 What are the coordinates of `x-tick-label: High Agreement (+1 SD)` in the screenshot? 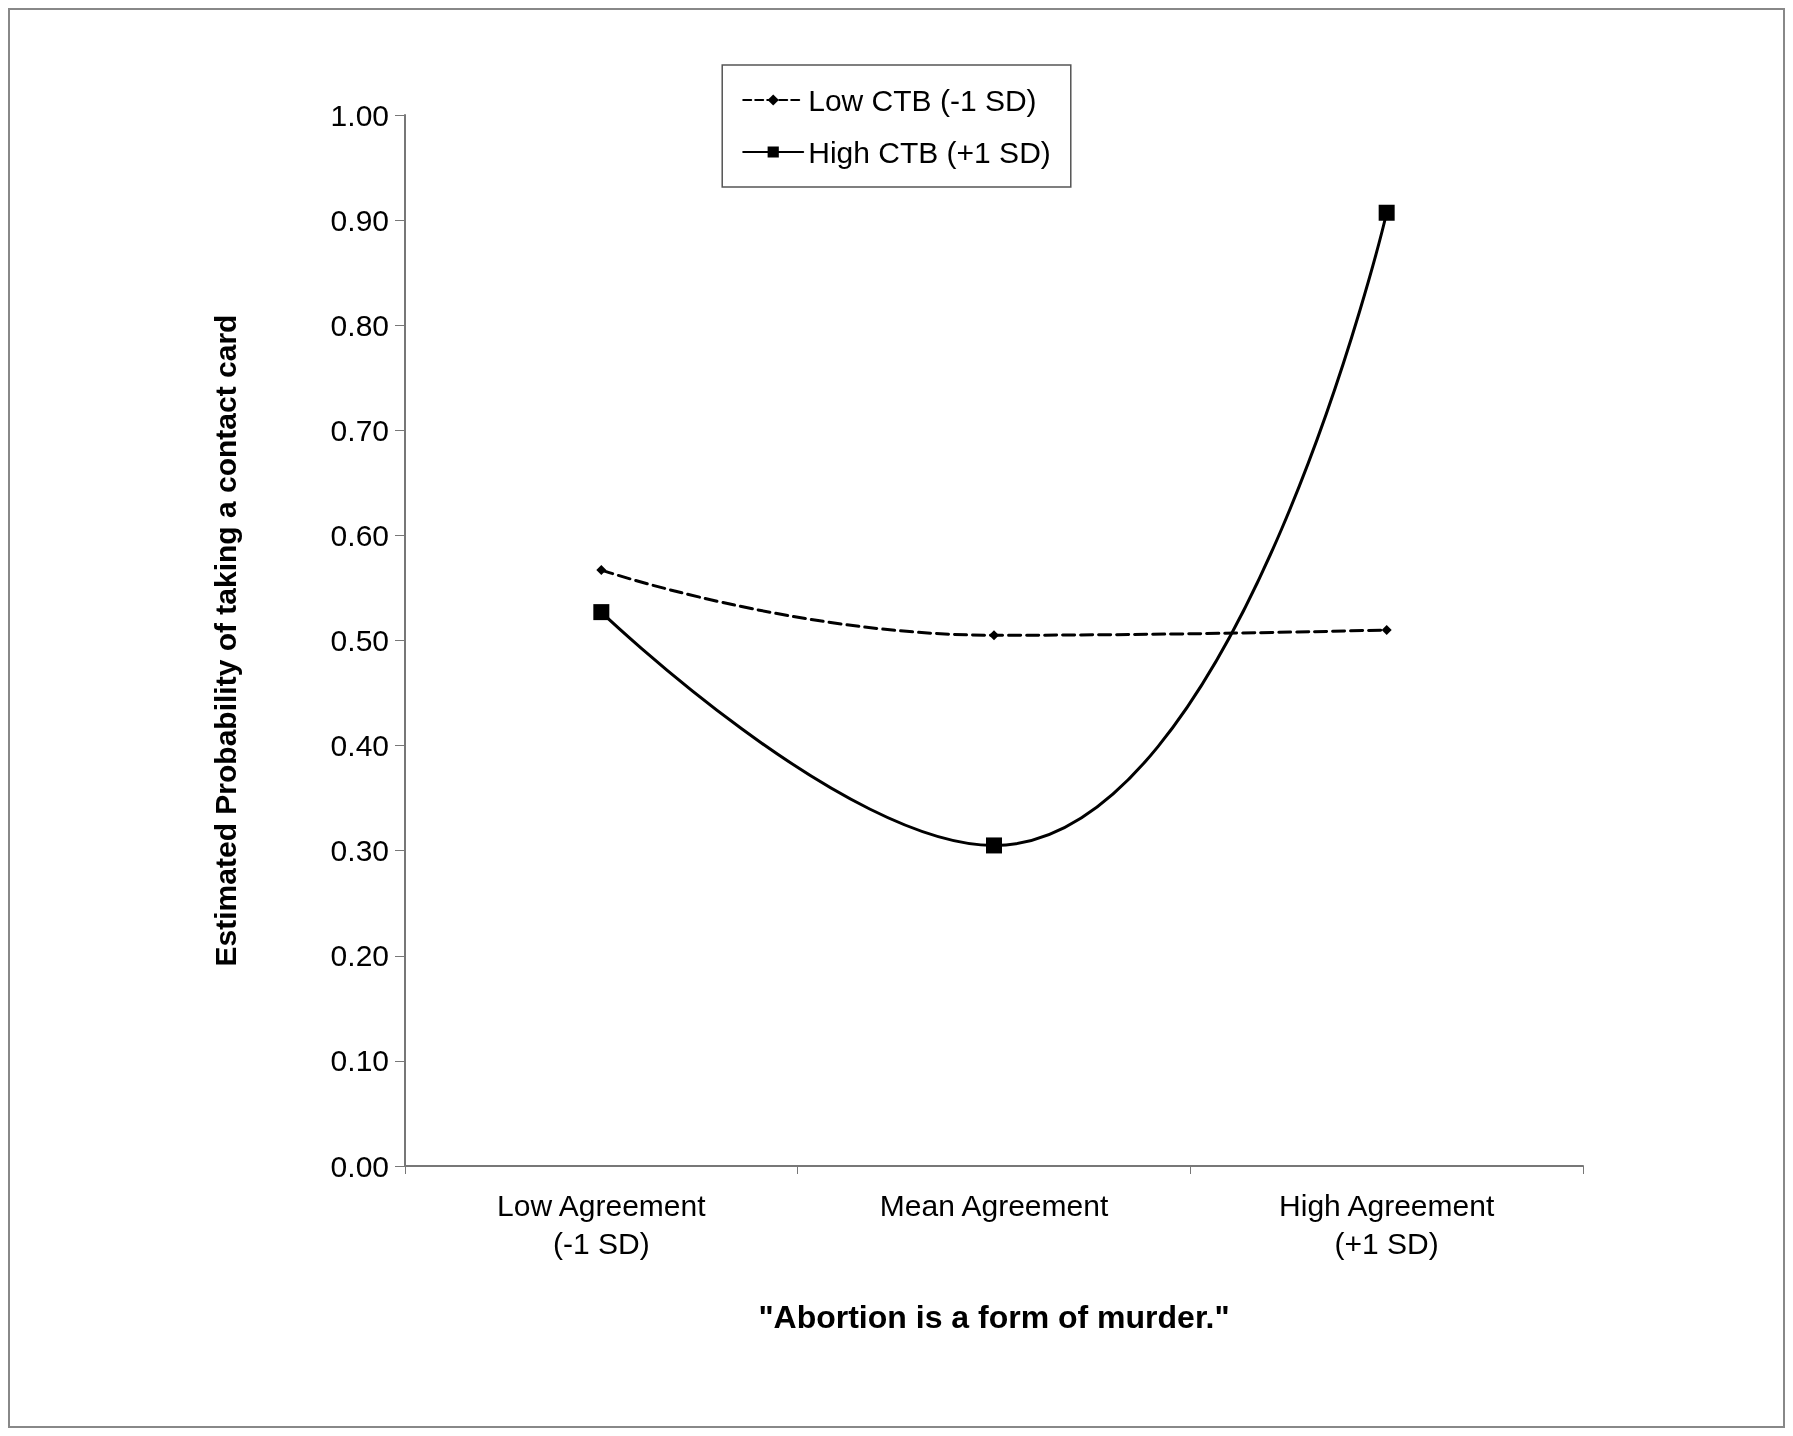 It's located at (1387, 1224).